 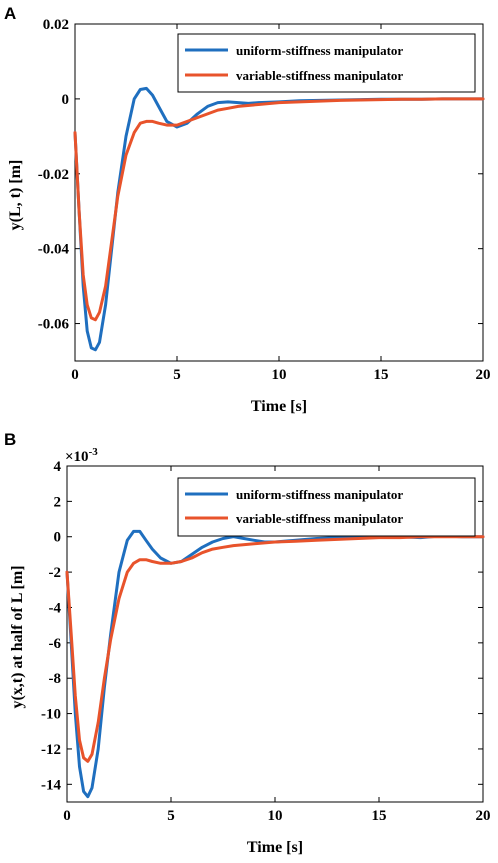 I want to click on exponent-base: ×10, so click(x=77, y=457).